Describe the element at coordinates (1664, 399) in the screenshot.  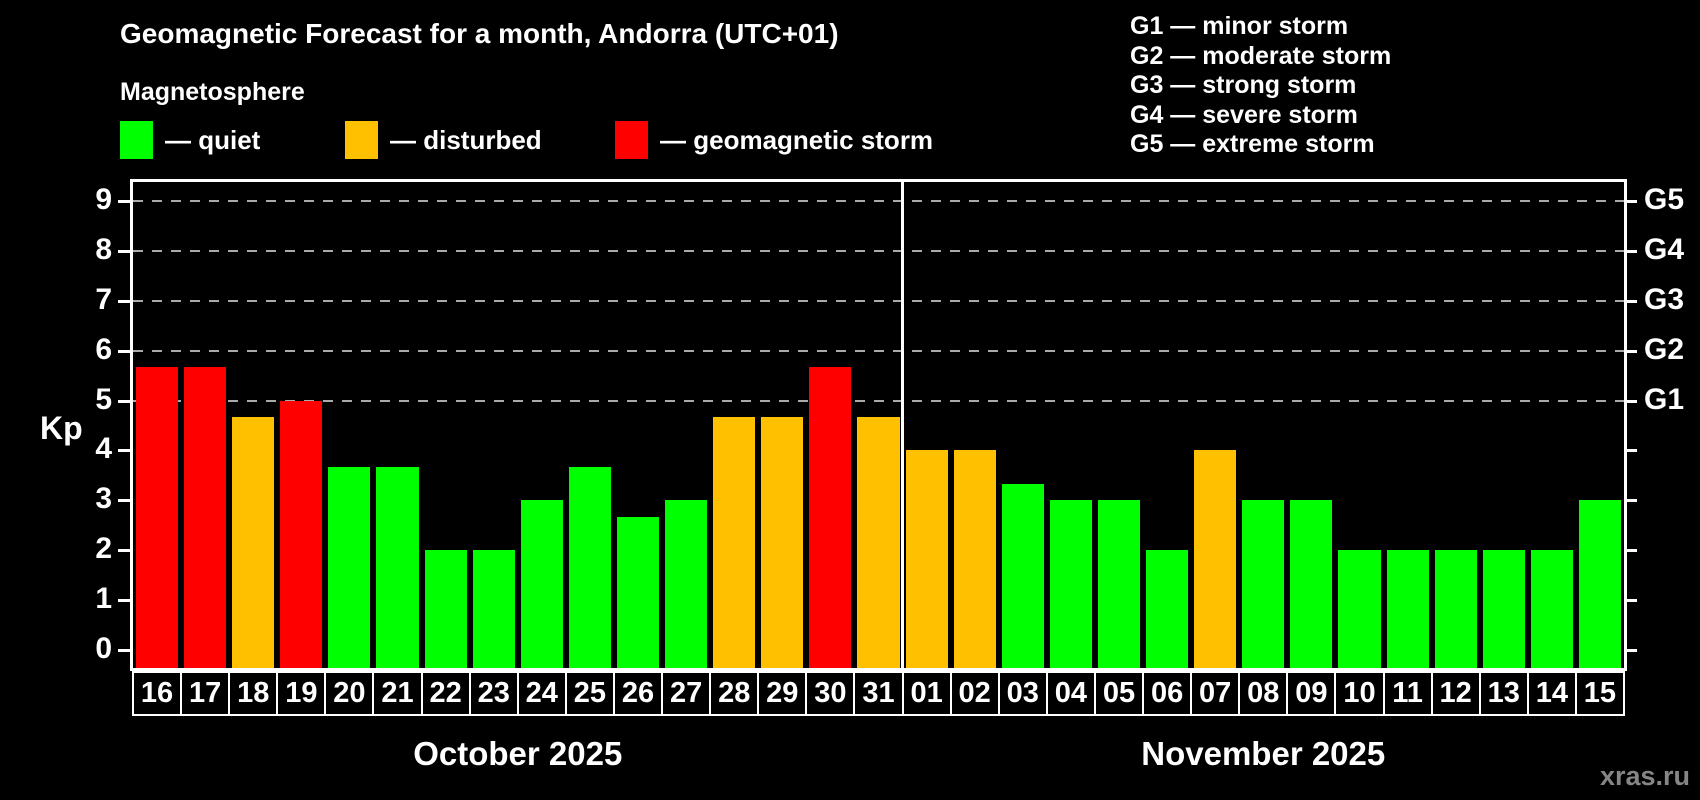
I see `g-level-label: G1` at that location.